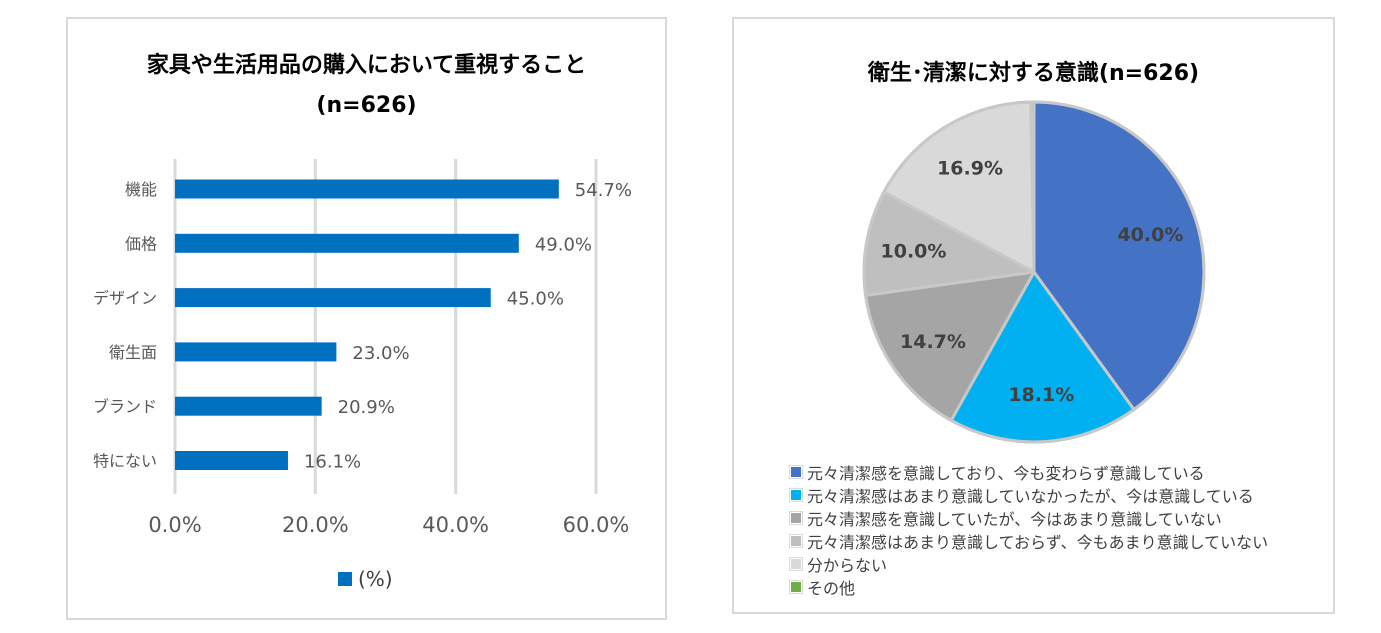 This screenshot has width=1381, height=633. What do you see at coordinates (141, 243) in the screenshot?
I see `category-label: 価格` at bounding box center [141, 243].